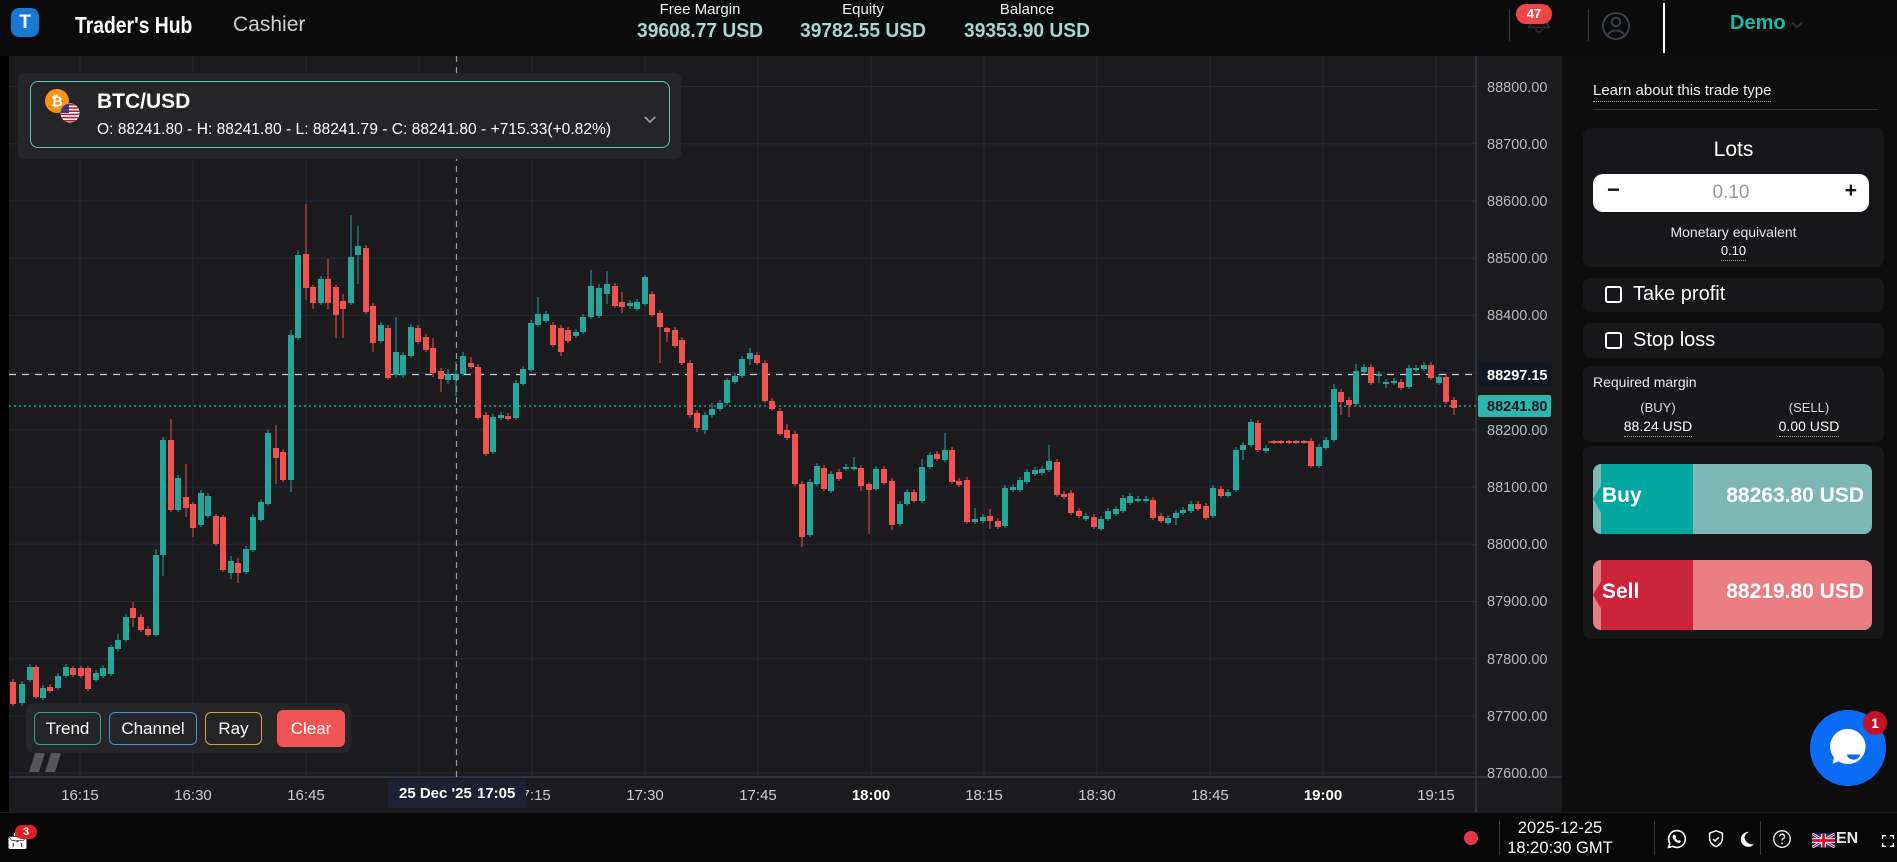  What do you see at coordinates (496, 793) in the screenshot?
I see `svg-text: 17:05` at bounding box center [496, 793].